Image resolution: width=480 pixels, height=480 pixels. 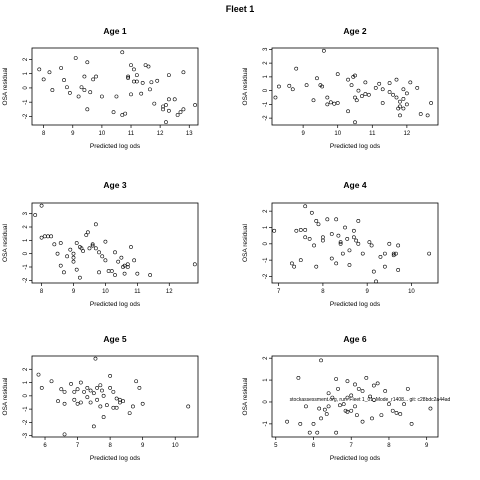 I want to click on y-tick-label: 2, so click(x=26, y=227).